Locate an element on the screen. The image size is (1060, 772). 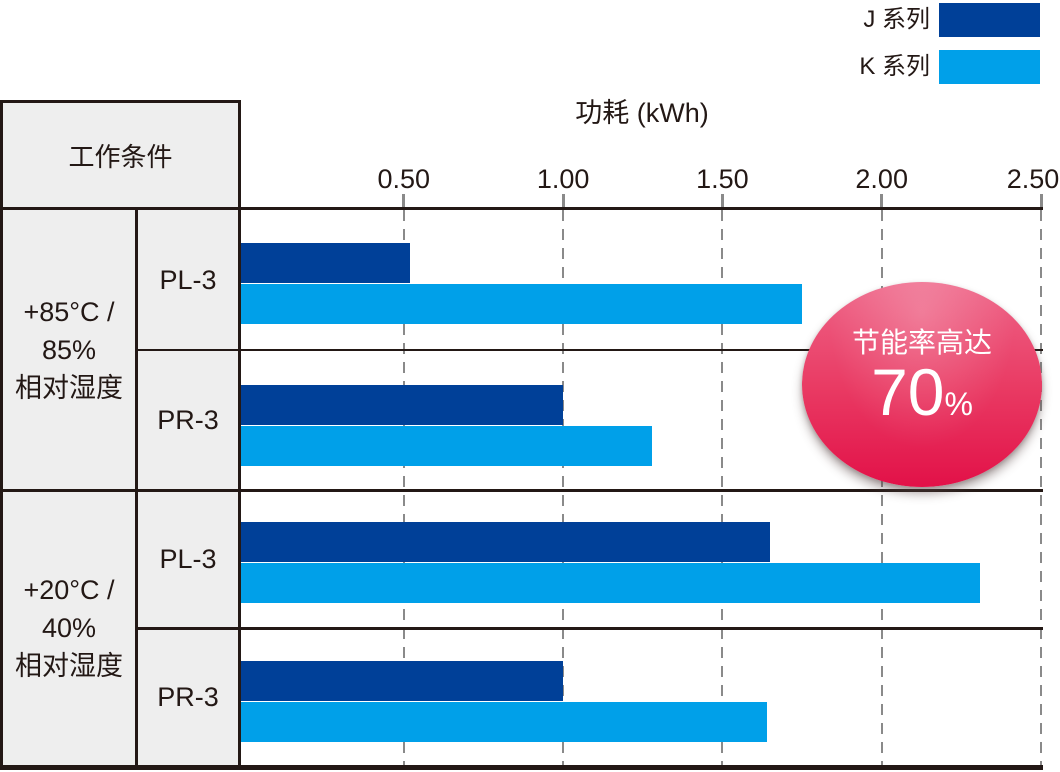
model-cell-1: PL-3 is located at coordinates (188, 279).